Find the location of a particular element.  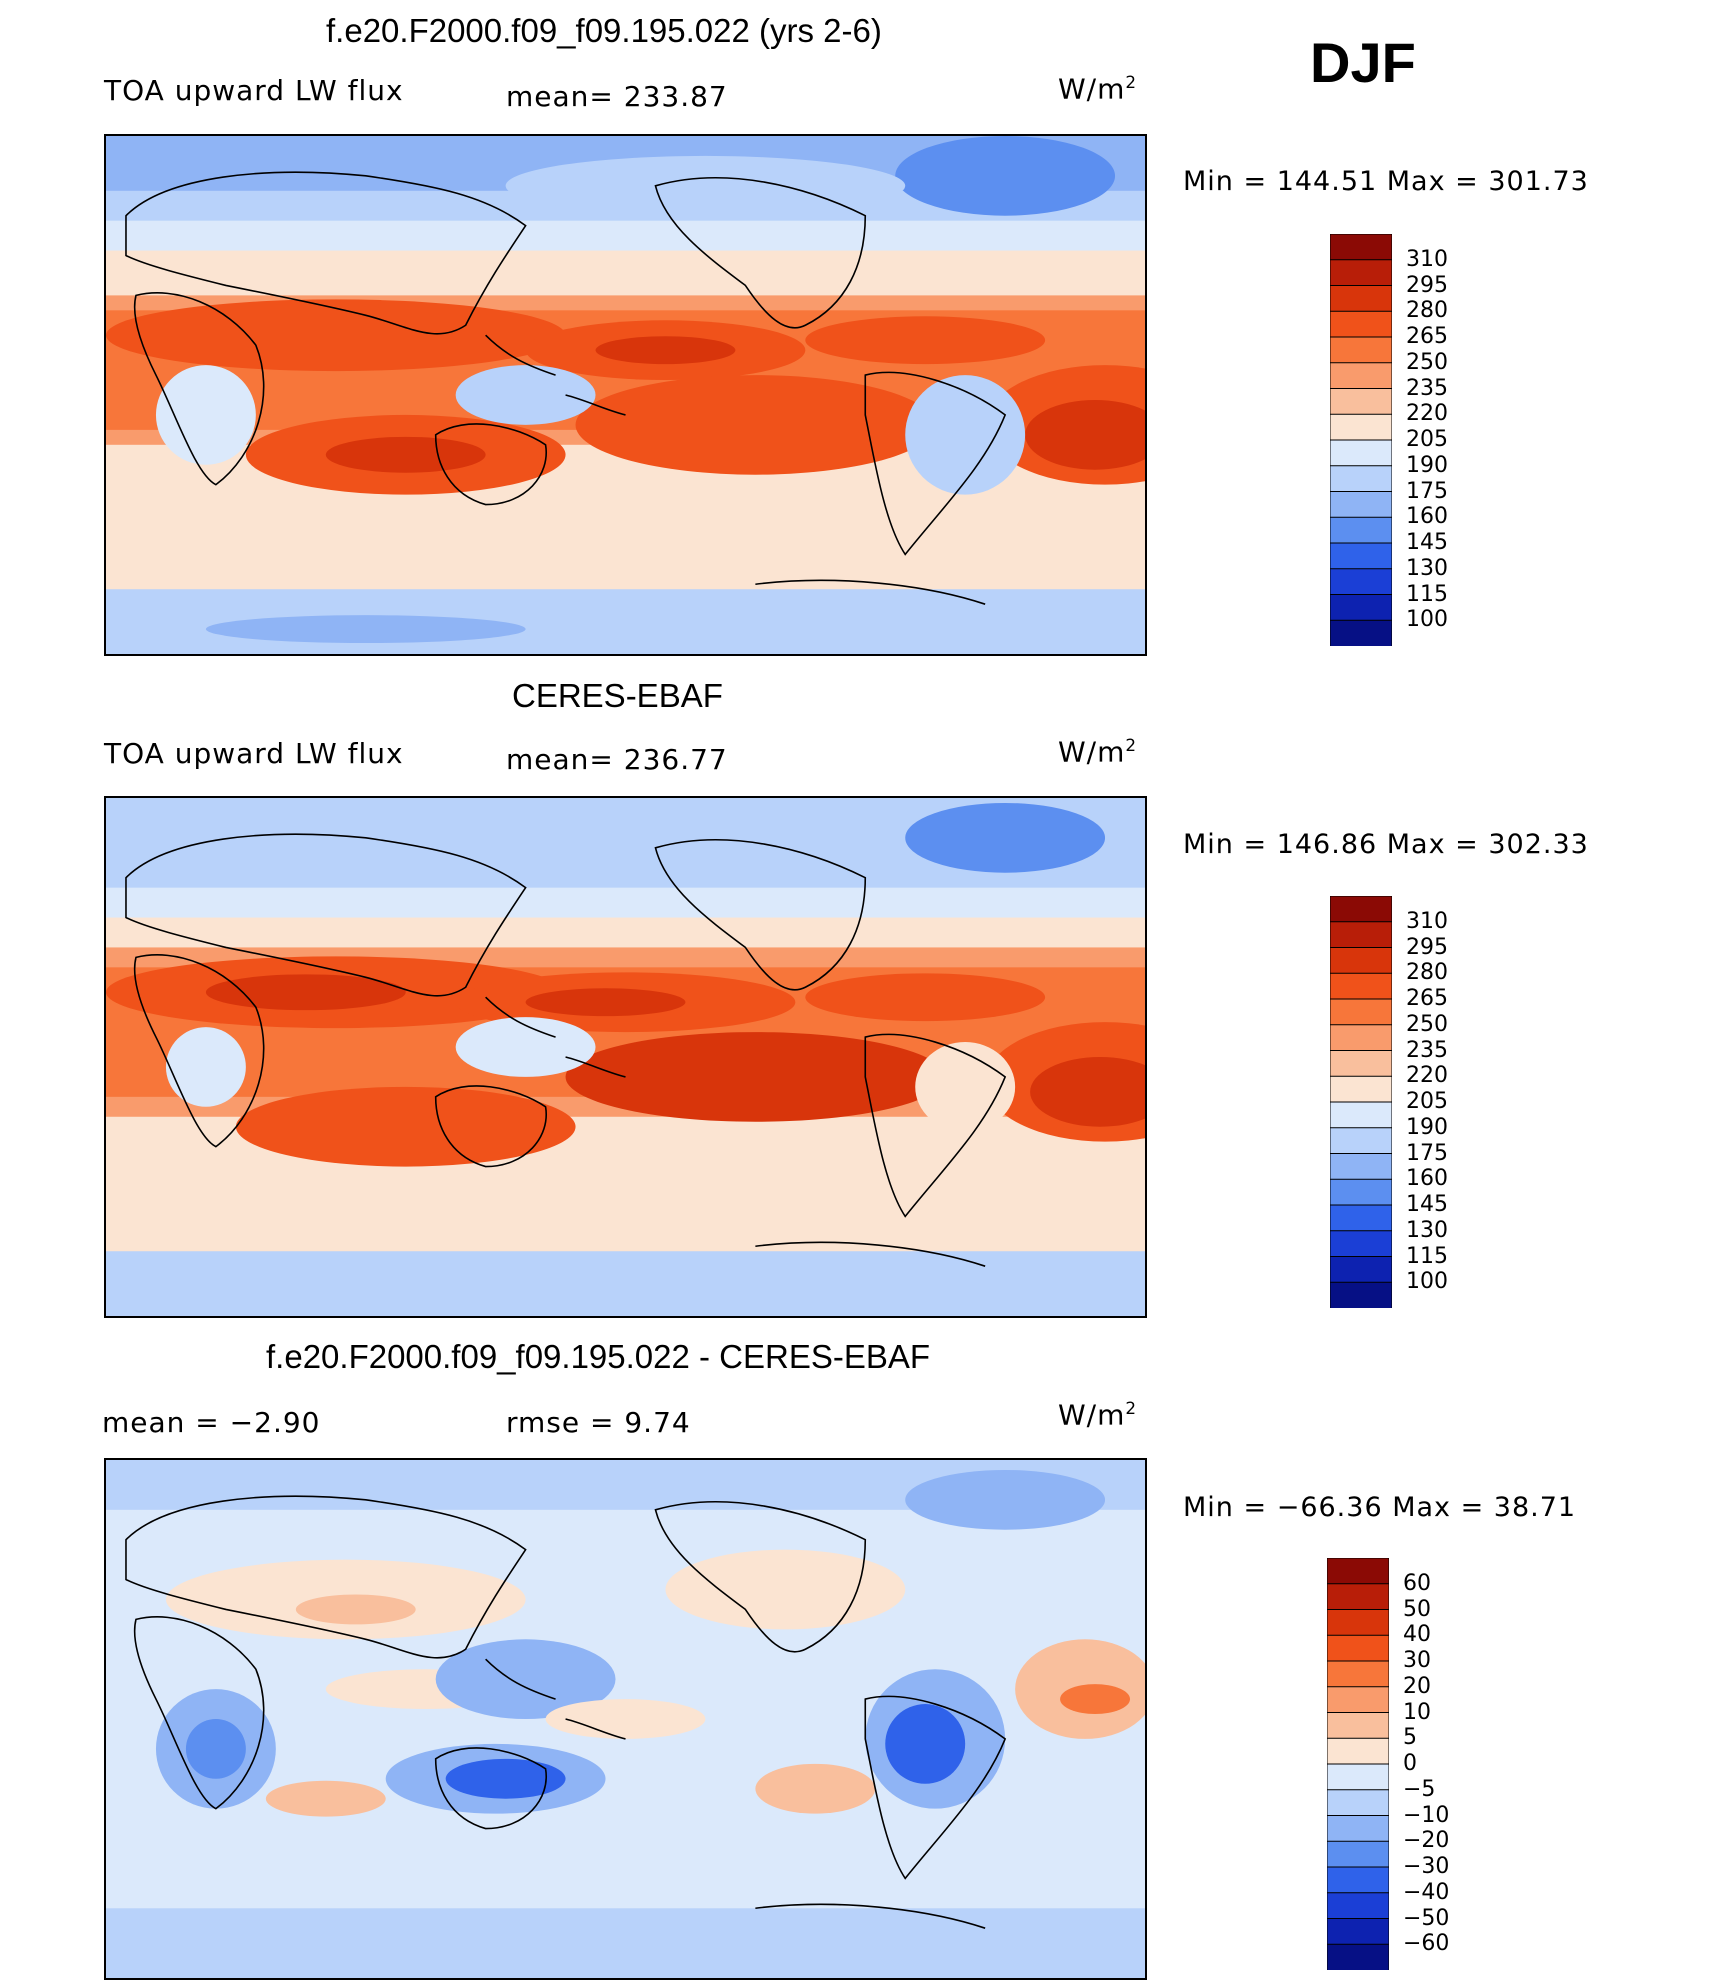

colorbar-tick-label: −5 is located at coordinates (1419, 1789).